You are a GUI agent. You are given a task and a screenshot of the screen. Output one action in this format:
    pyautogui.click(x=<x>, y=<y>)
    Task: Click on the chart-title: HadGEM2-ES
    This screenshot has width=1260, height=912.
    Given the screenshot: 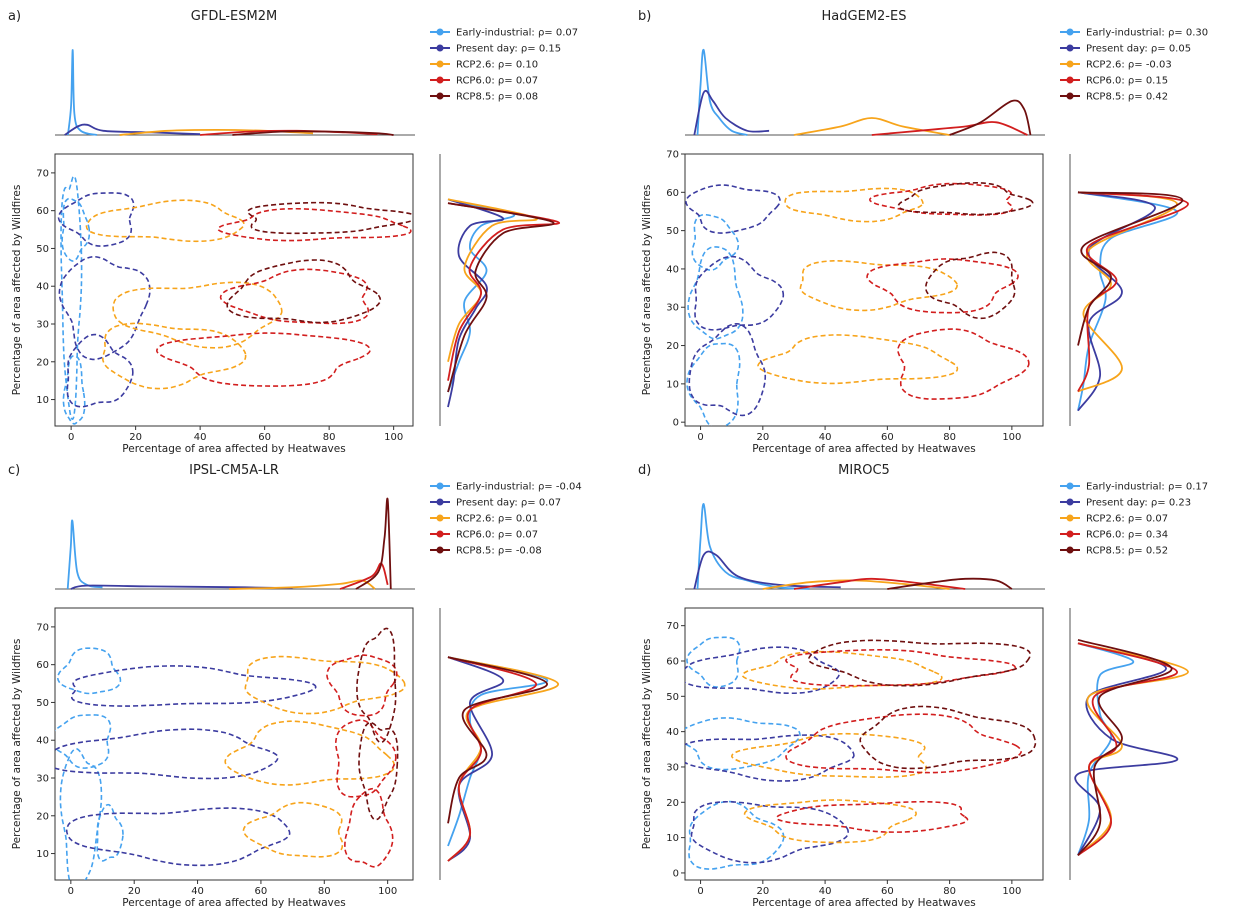 What is the action you would take?
    pyautogui.click(x=864, y=16)
    